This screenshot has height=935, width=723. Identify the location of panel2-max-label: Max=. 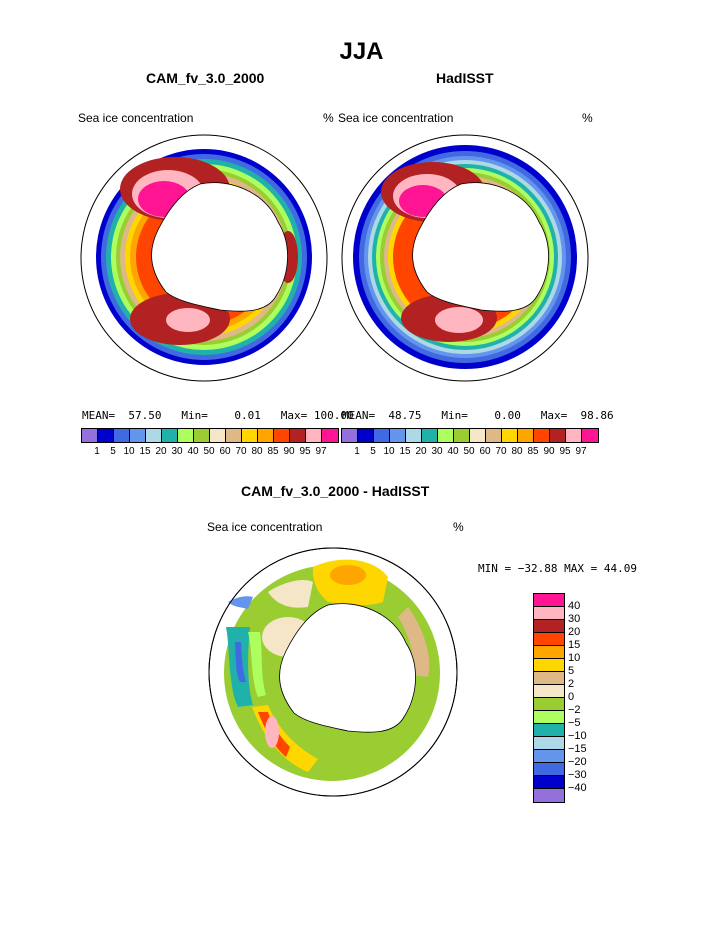
(554, 415).